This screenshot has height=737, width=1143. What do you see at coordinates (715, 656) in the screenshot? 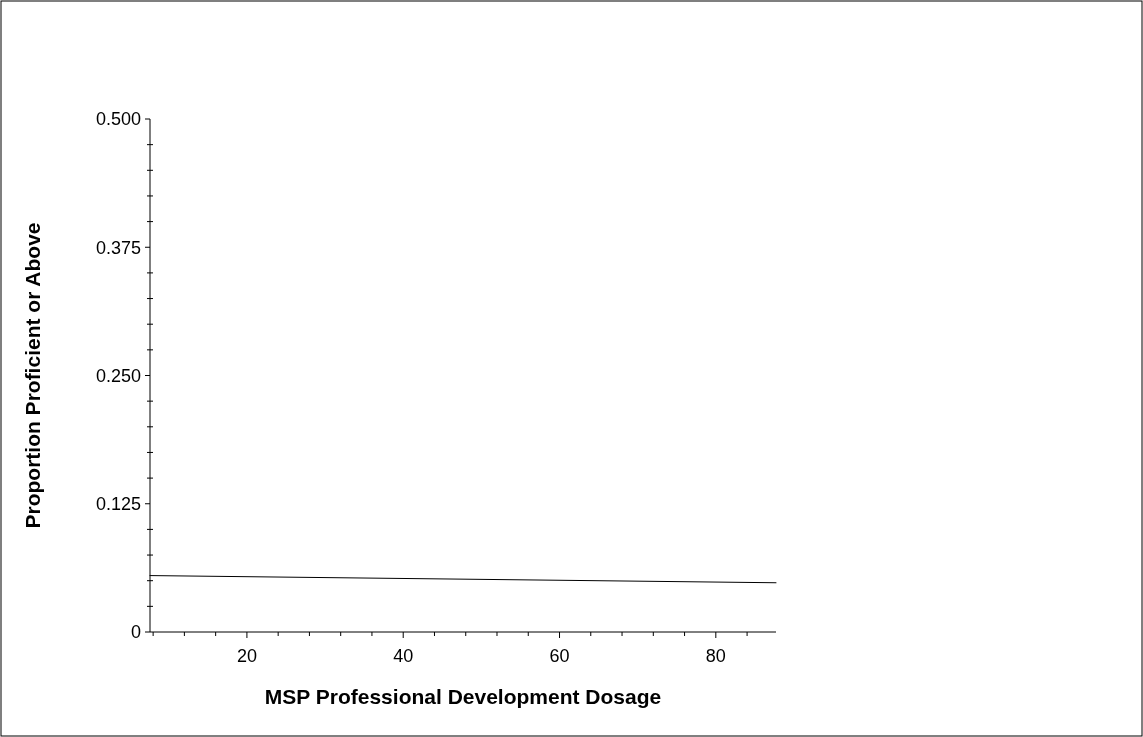
I see `x-tick-label: 80` at bounding box center [715, 656].